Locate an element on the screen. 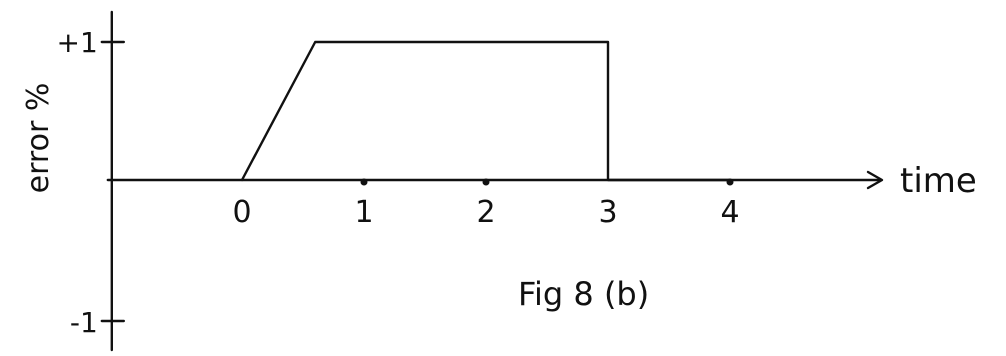 The image size is (1006, 356). x-tick-labels: 0 1 2 3 4 is located at coordinates (485, 212).